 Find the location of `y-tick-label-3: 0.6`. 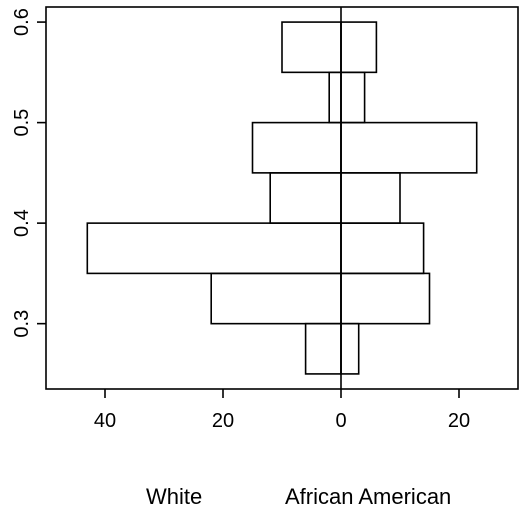

y-tick-label-3: 0.6 is located at coordinates (22, 22).